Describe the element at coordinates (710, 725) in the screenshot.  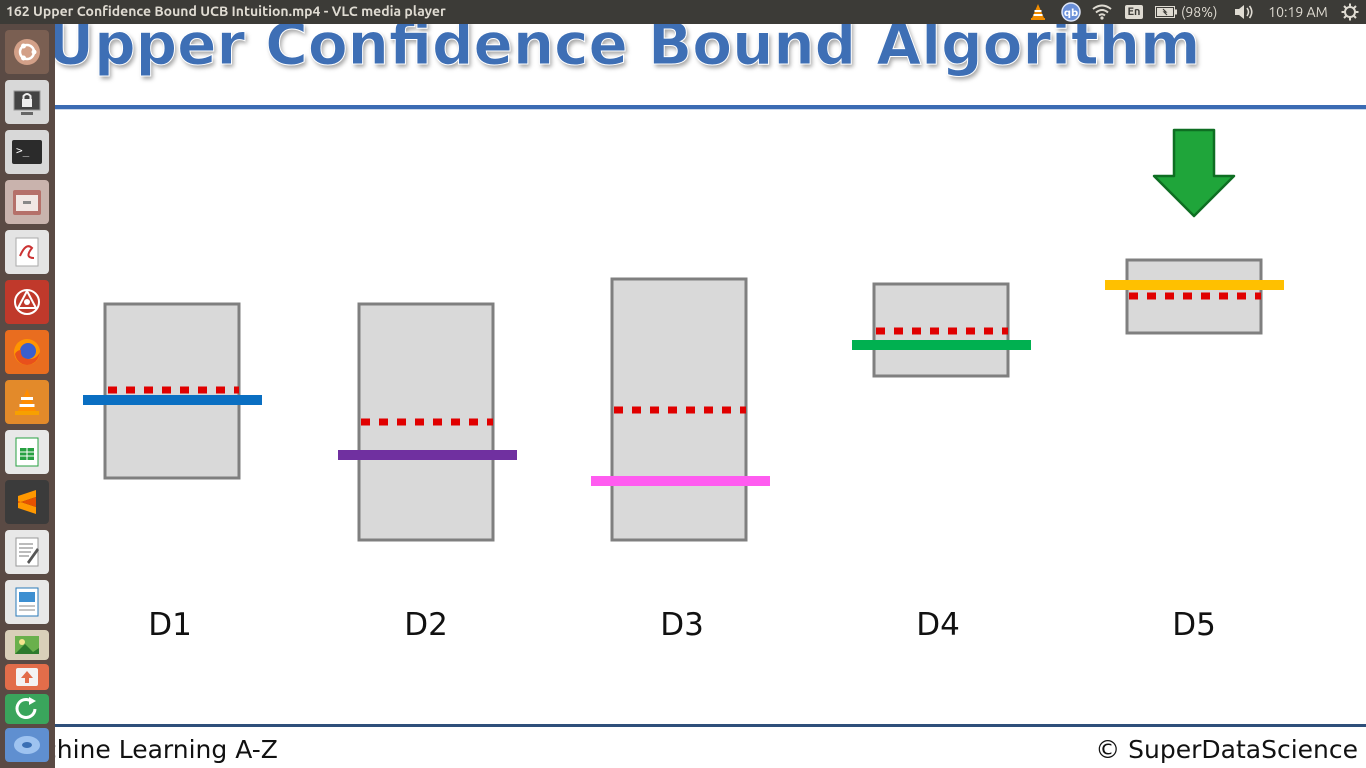
I see `footer-divider` at that location.